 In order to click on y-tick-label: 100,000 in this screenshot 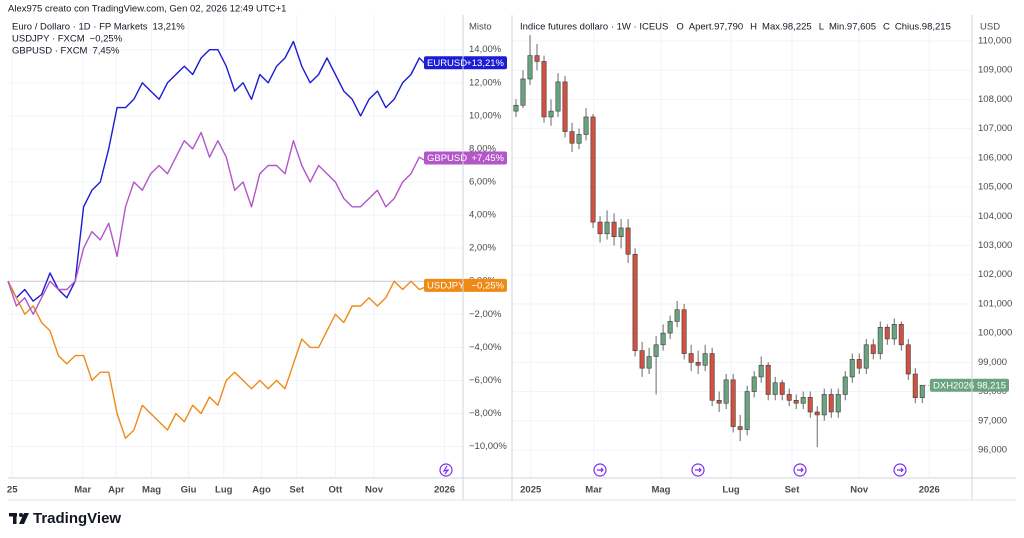, I will do `click(995, 333)`.